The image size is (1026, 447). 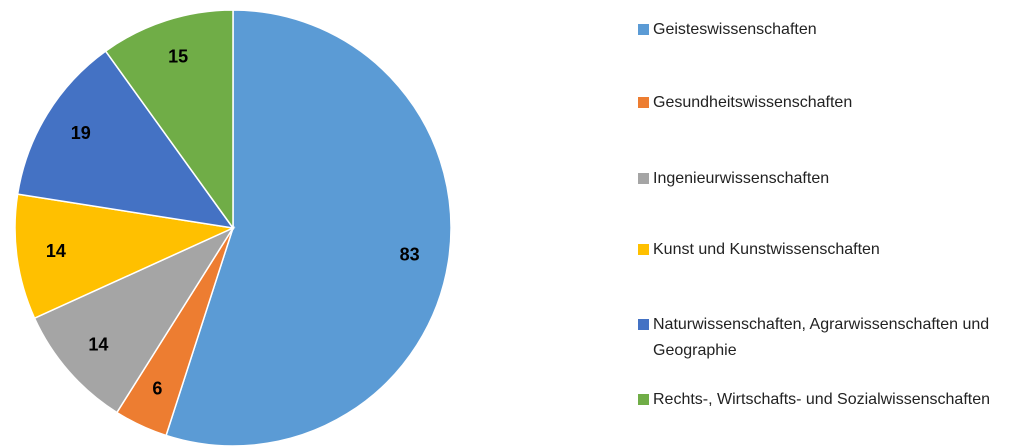 I want to click on data-label: 19, so click(x=81, y=133).